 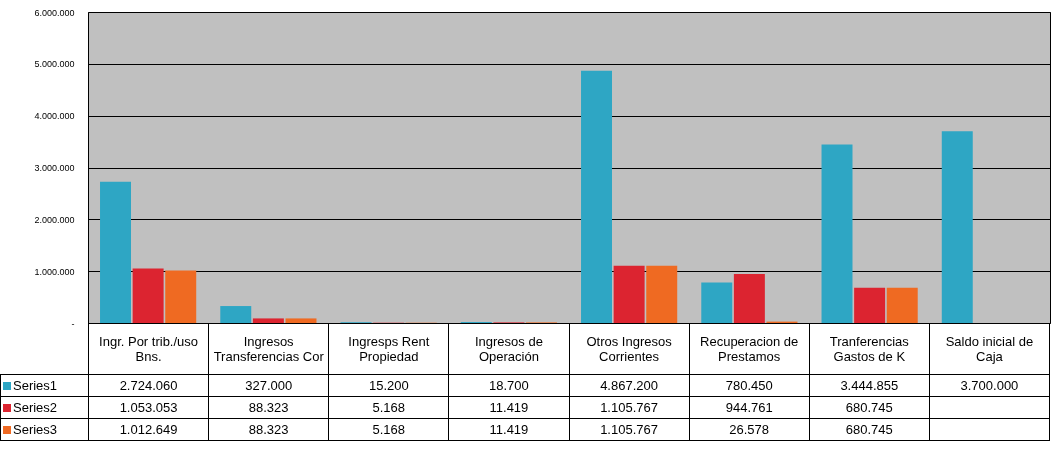 What do you see at coordinates (508, 385) in the screenshot?
I see `data-label: 18.700` at bounding box center [508, 385].